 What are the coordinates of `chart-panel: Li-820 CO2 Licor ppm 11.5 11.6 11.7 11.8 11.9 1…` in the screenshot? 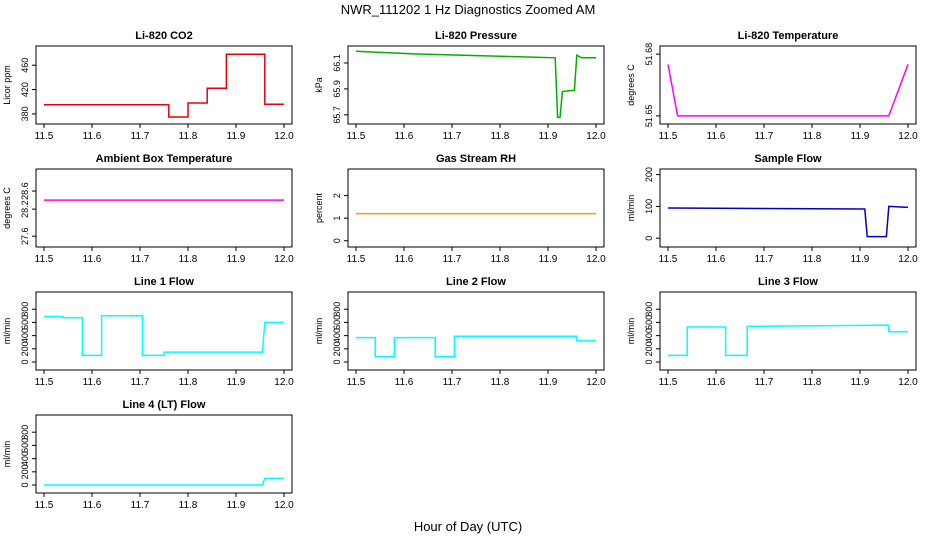 It's located at (148, 86).